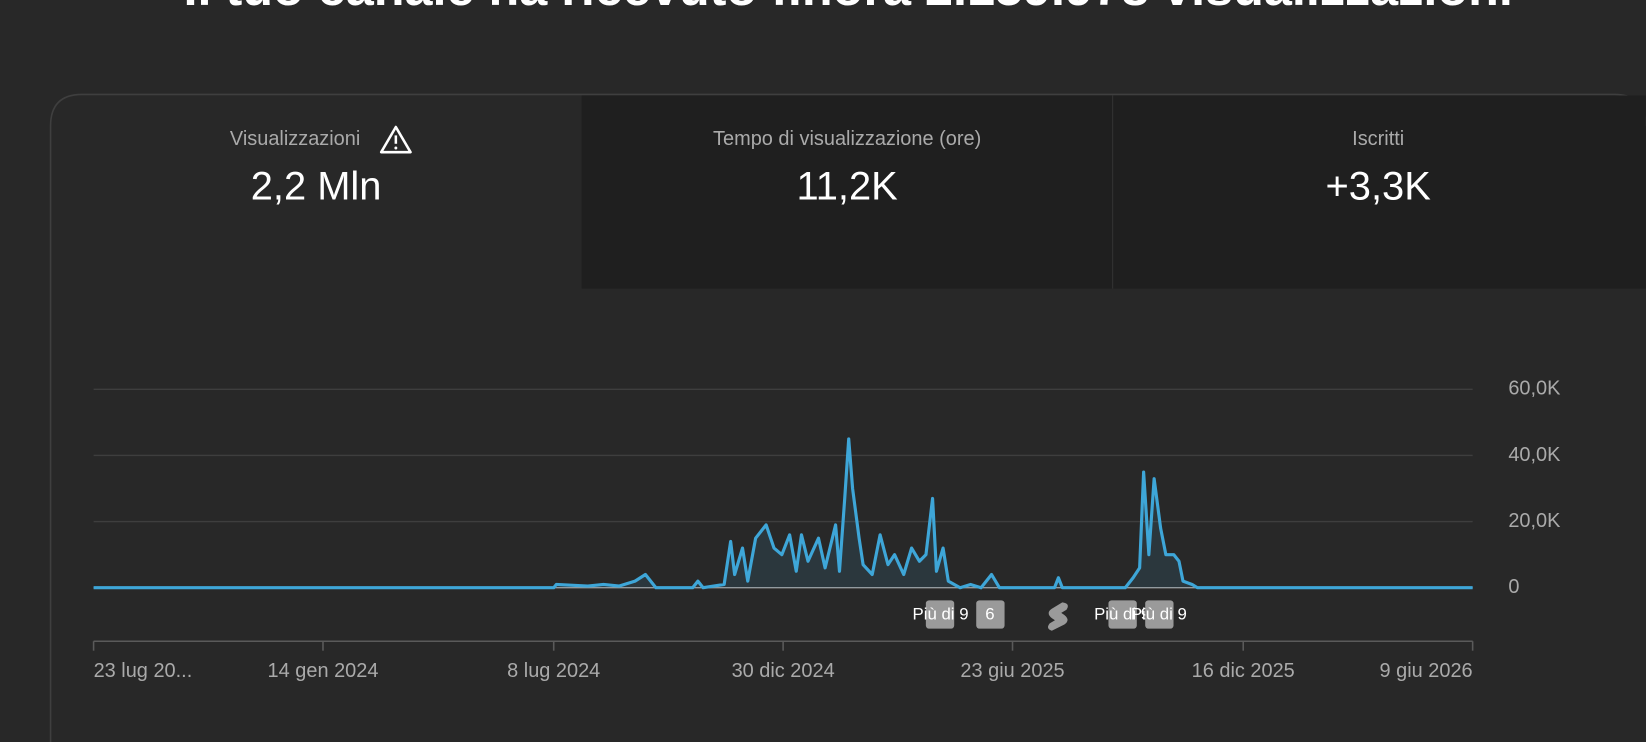 This screenshot has height=742, width=1646. I want to click on tab: Tempo di visualizzazione (ore) 11,2K, so click(847, 168).